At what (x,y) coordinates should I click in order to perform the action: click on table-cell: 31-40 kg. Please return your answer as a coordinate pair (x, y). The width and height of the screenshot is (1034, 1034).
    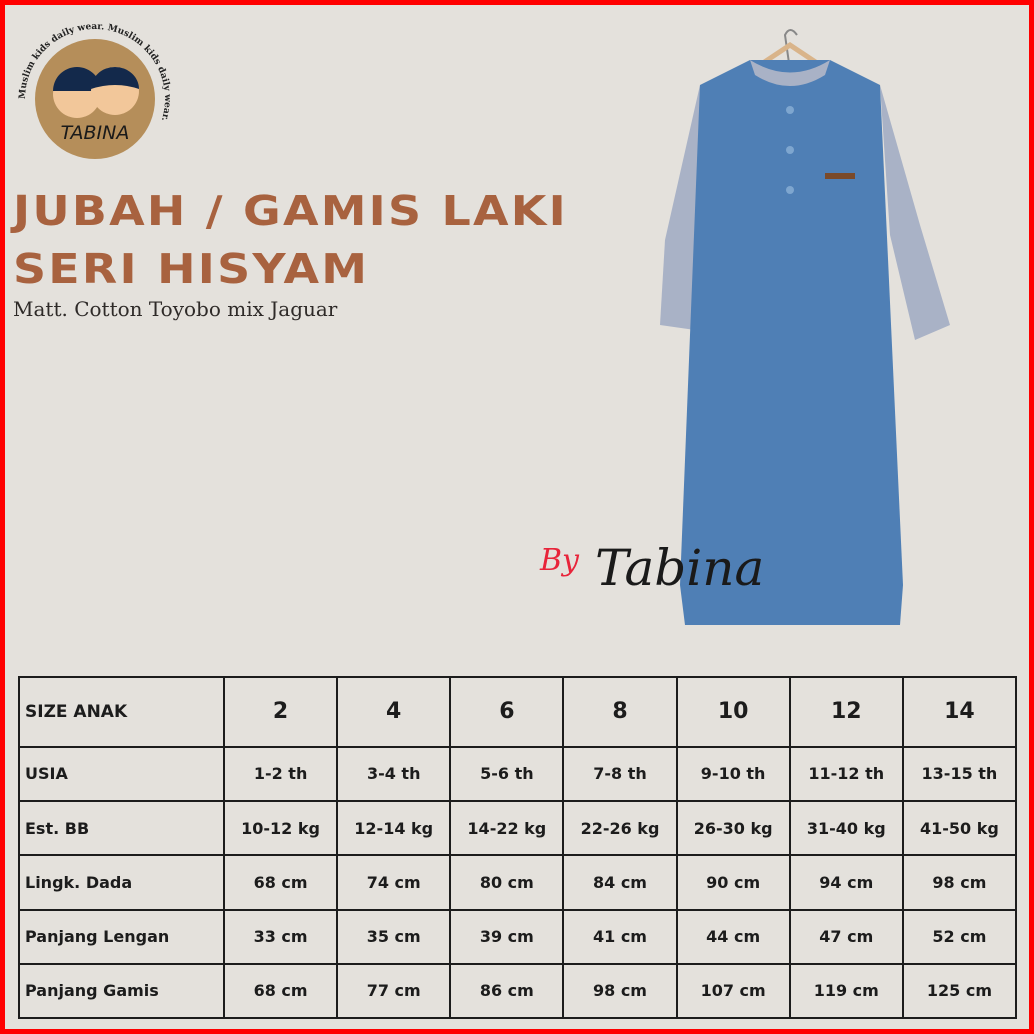
    Looking at the image, I should click on (846, 828).